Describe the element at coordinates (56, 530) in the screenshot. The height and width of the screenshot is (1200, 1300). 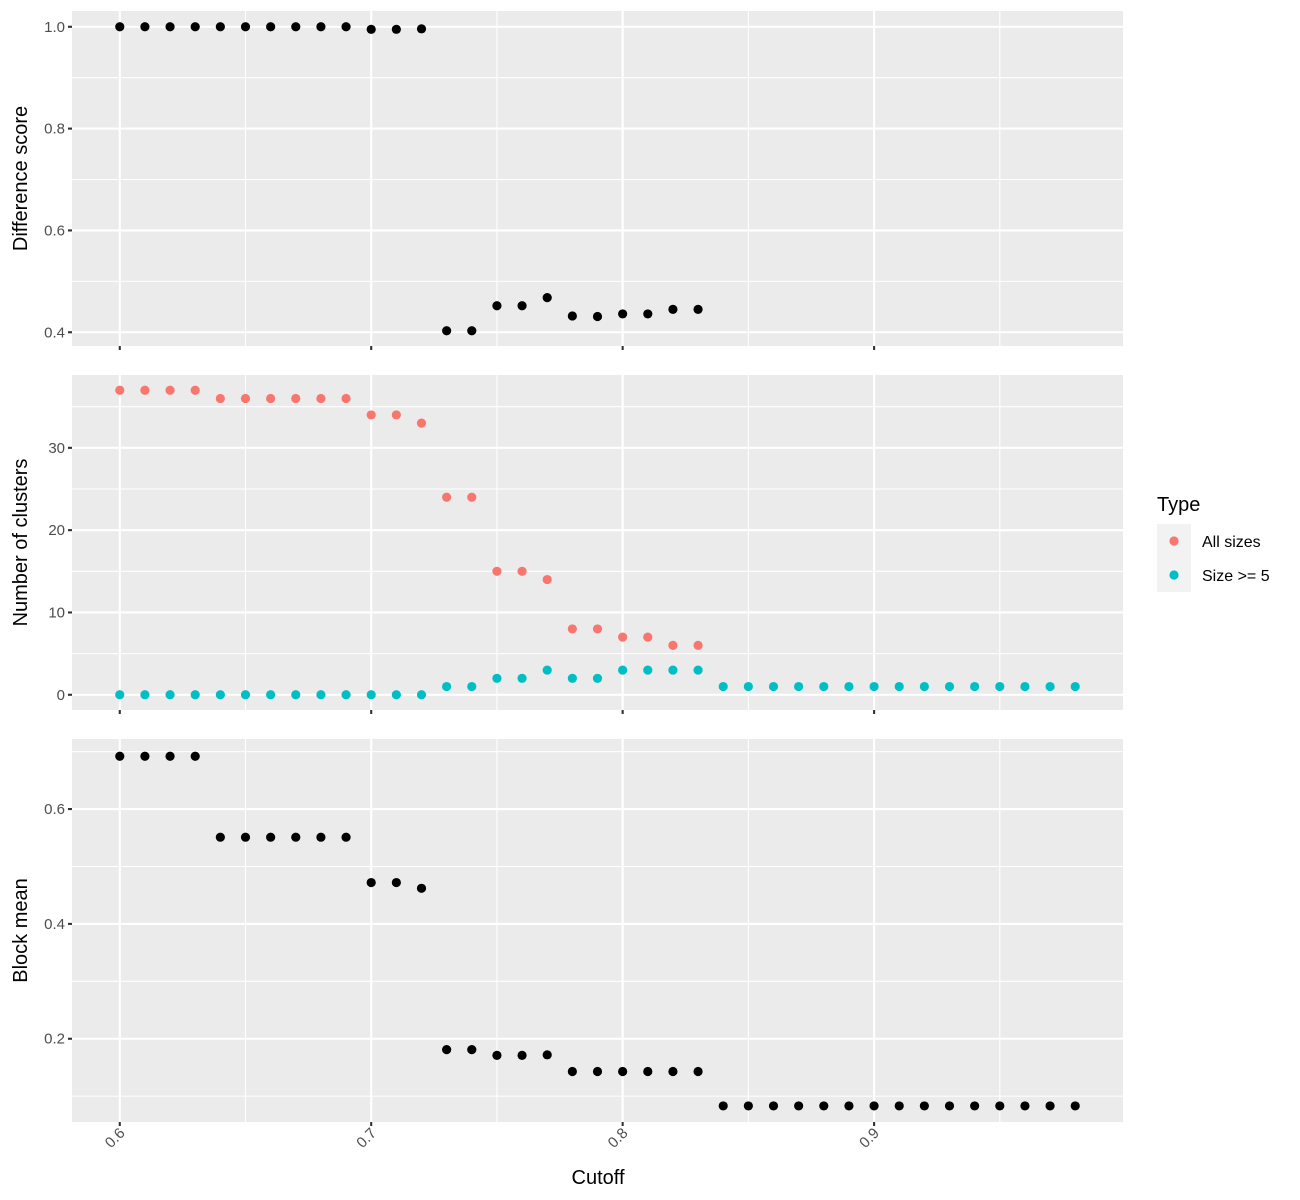
I see `y-tick-label: 20` at that location.